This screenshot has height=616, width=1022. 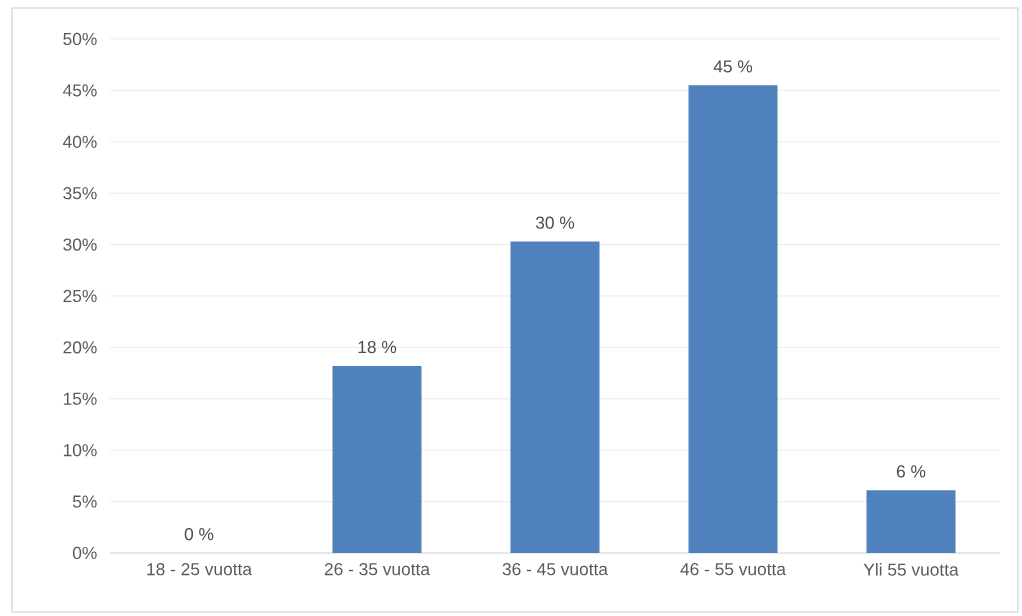 I want to click on data-label: 18 %, so click(x=377, y=347).